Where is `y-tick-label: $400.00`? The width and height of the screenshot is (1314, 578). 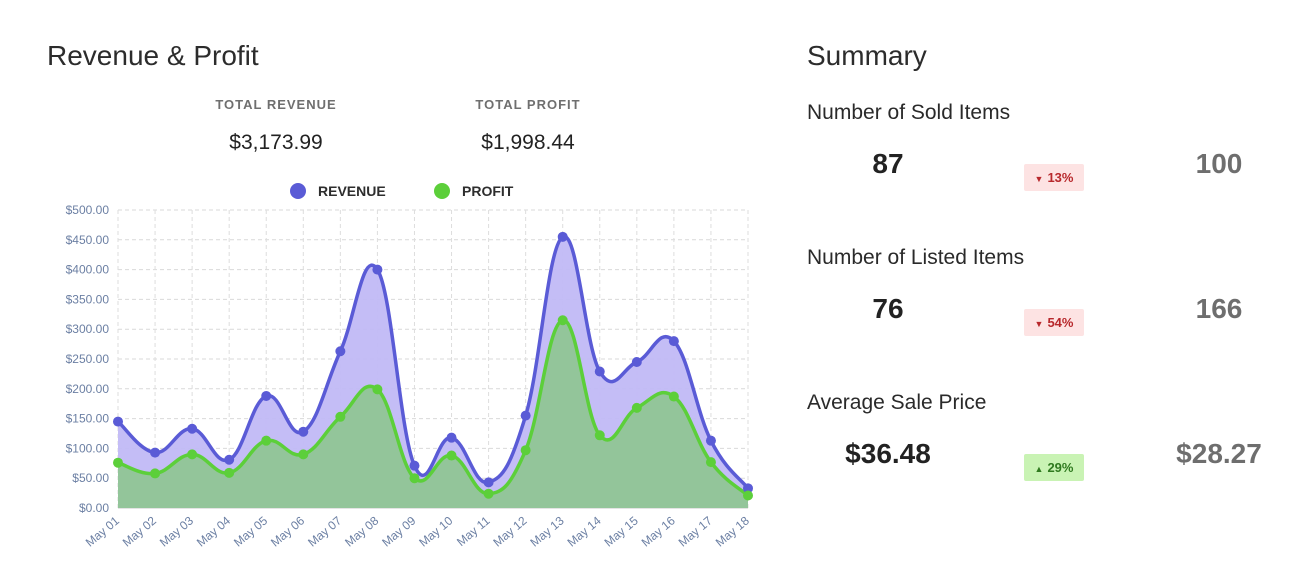 y-tick-label: $400.00 is located at coordinates (88, 270).